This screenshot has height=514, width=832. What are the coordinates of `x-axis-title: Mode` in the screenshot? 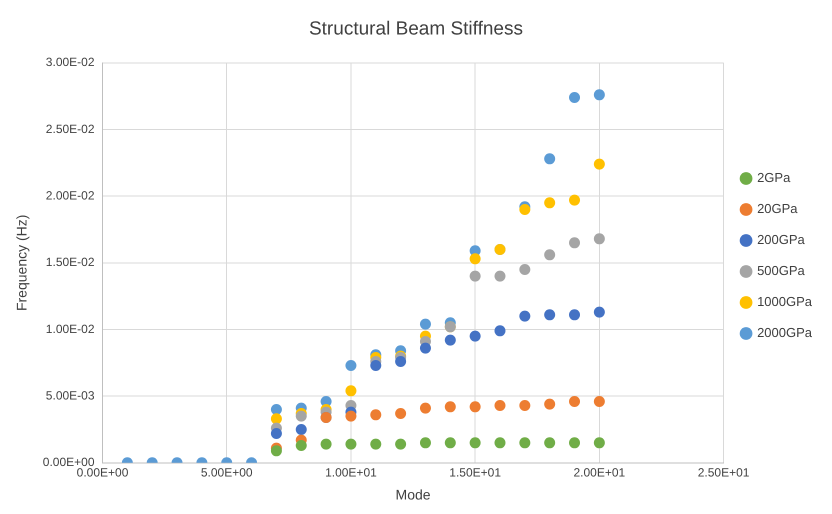 It's located at (413, 494).